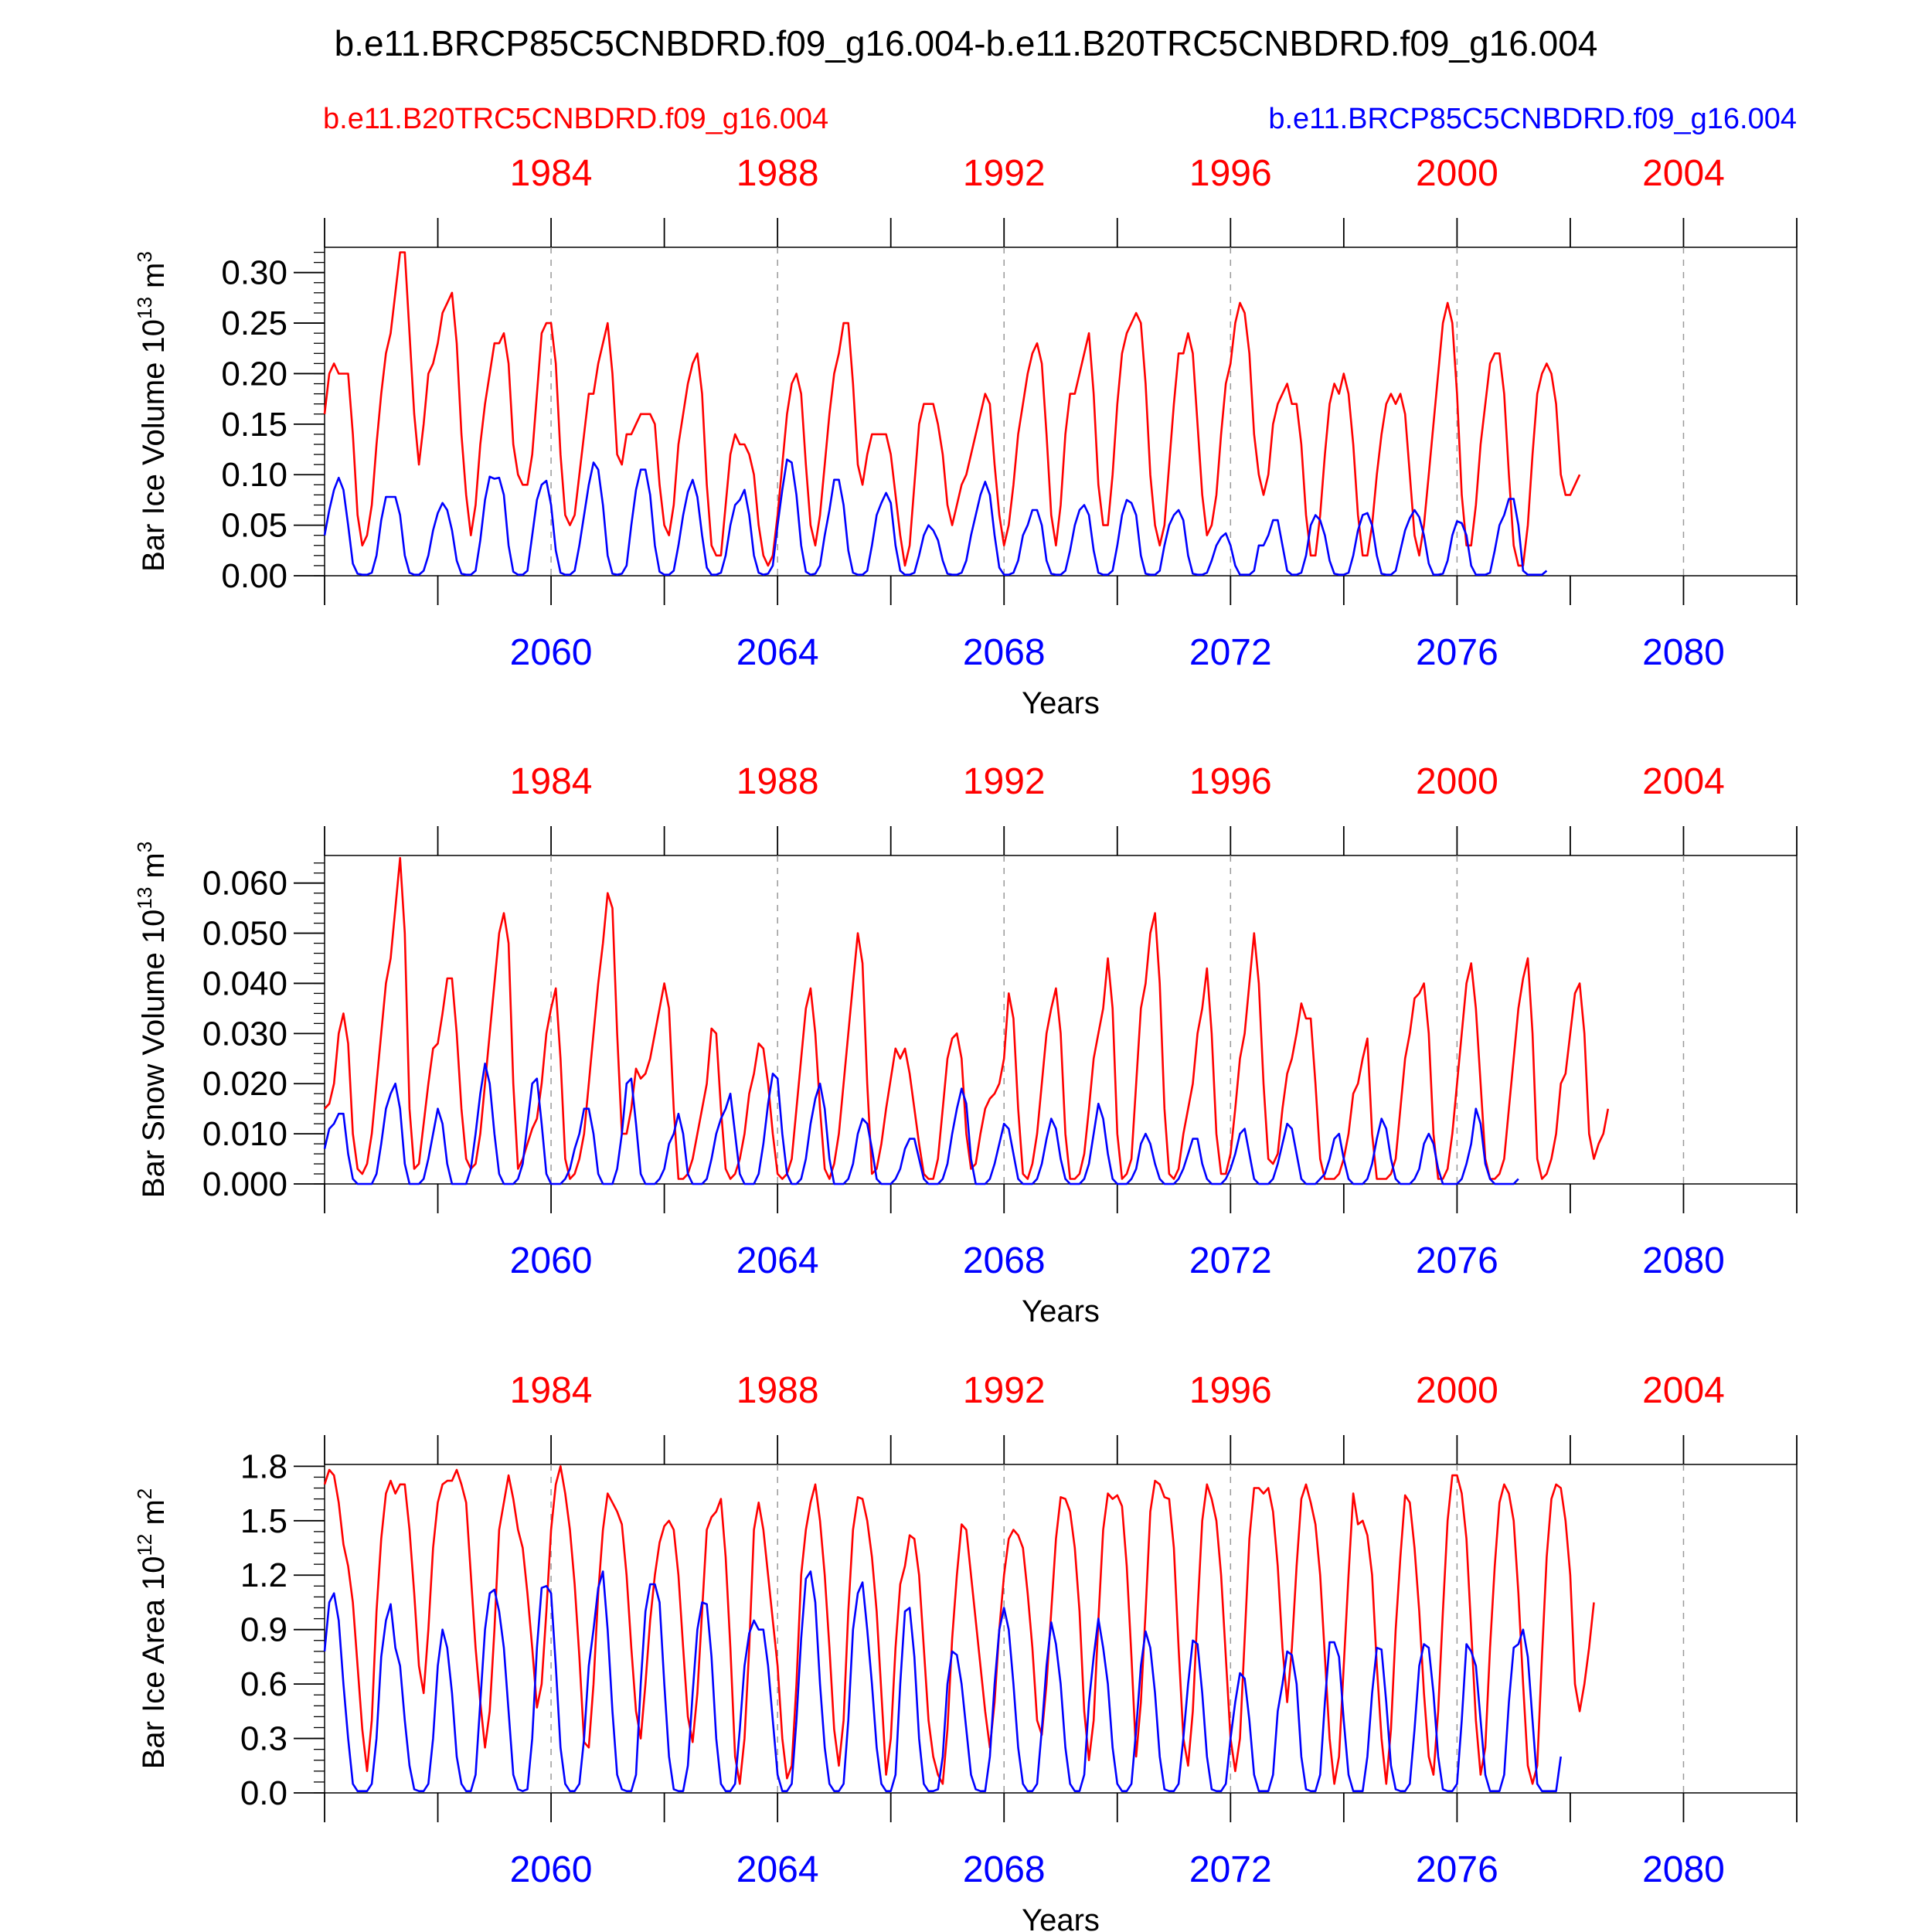 This screenshot has height=1932, width=1932. I want to click on y-axis-label: Bar Ice Volume 1013 m3, so click(152, 411).